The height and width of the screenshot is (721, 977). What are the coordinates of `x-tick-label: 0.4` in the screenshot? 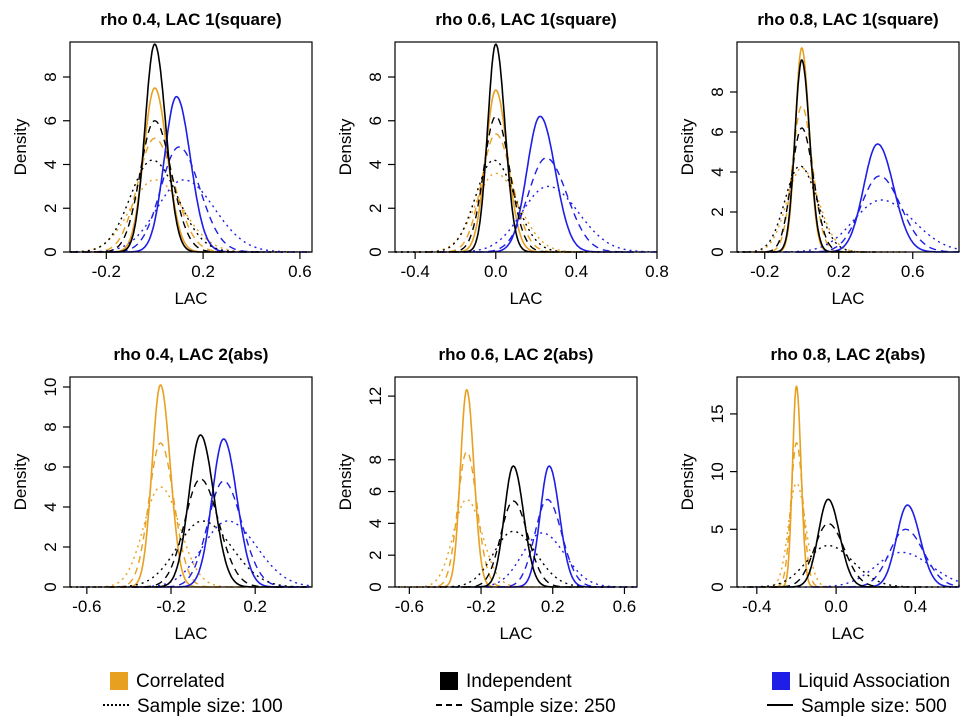 It's located at (577, 271).